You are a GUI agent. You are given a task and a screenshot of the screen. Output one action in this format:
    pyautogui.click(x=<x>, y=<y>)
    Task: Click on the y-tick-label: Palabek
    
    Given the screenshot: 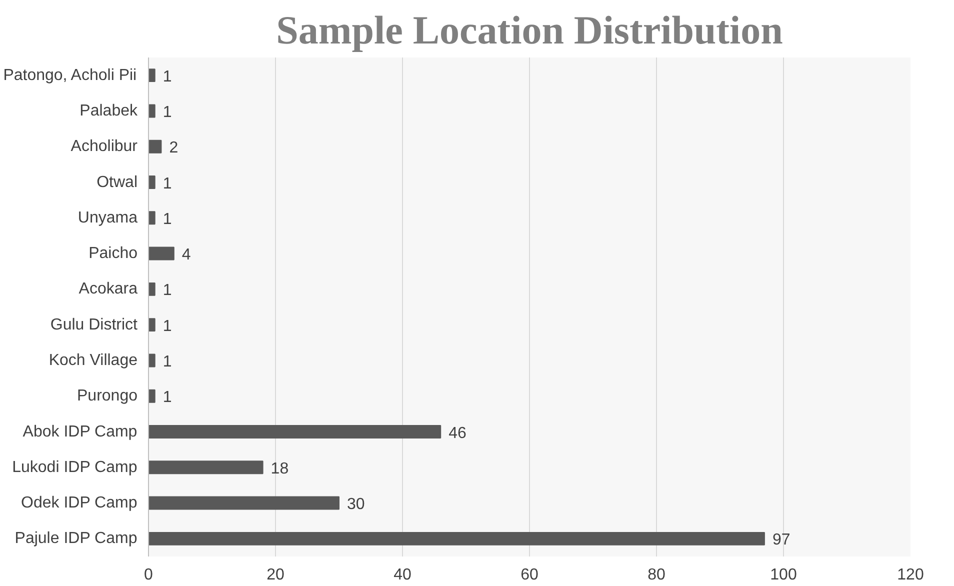 What is the action you would take?
    pyautogui.click(x=109, y=111)
    